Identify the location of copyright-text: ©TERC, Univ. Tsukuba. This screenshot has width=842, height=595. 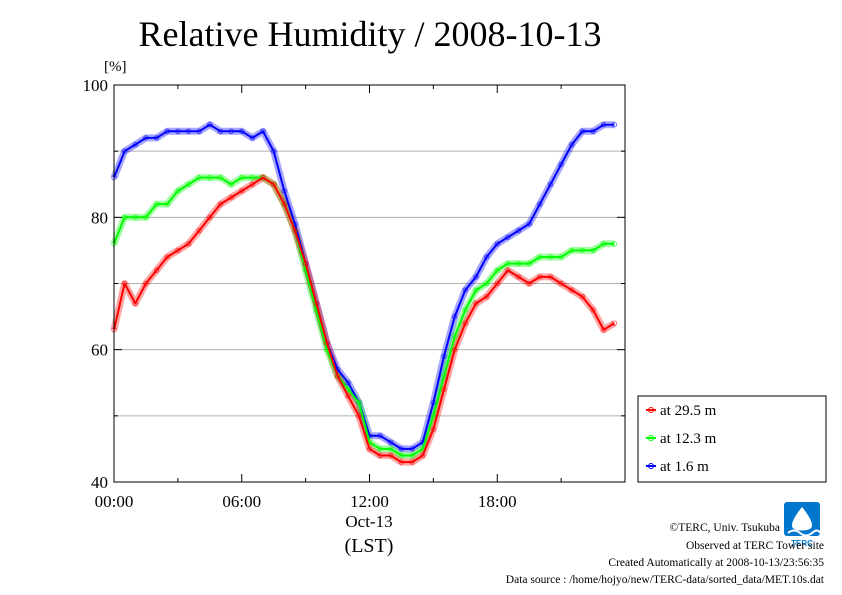
(725, 528).